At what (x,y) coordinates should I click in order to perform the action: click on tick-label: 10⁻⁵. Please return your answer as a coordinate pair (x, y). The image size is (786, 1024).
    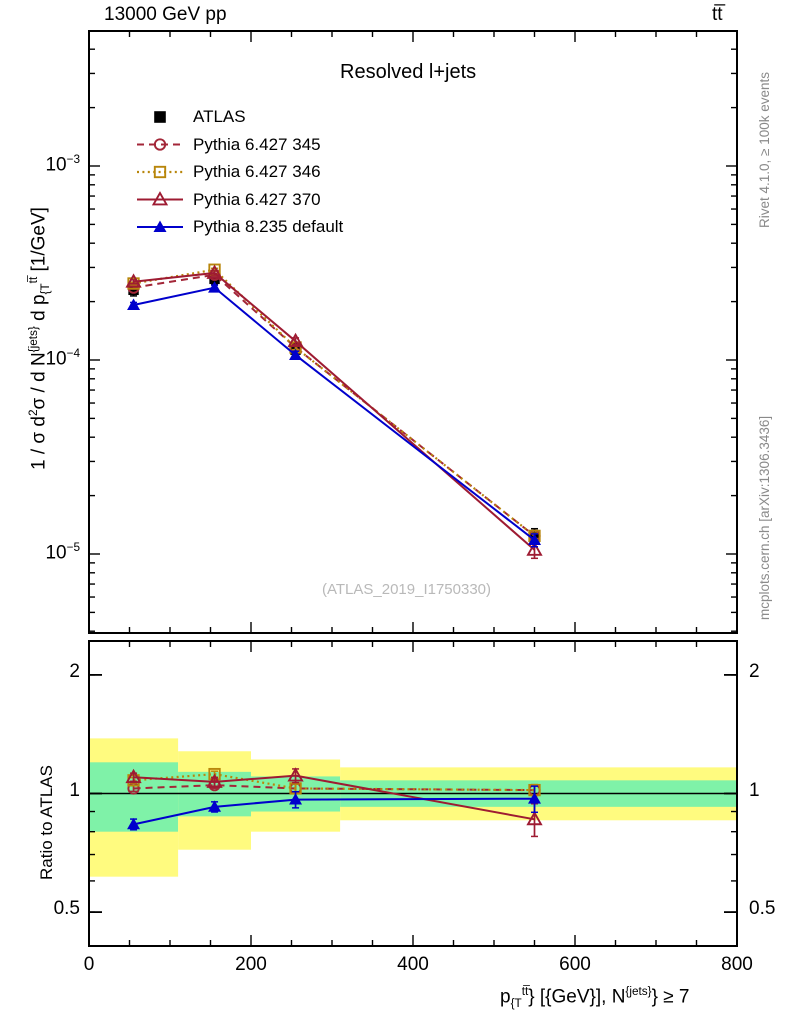
    Looking at the image, I should click on (62, 552).